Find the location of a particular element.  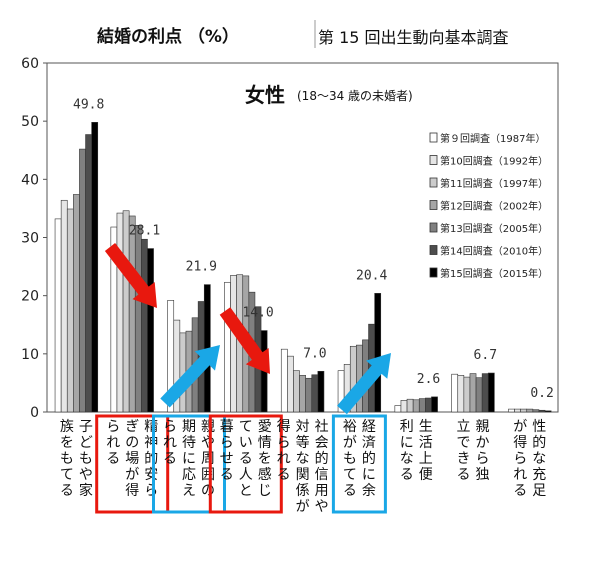

x-category-label: 関 is located at coordinates (303, 475).